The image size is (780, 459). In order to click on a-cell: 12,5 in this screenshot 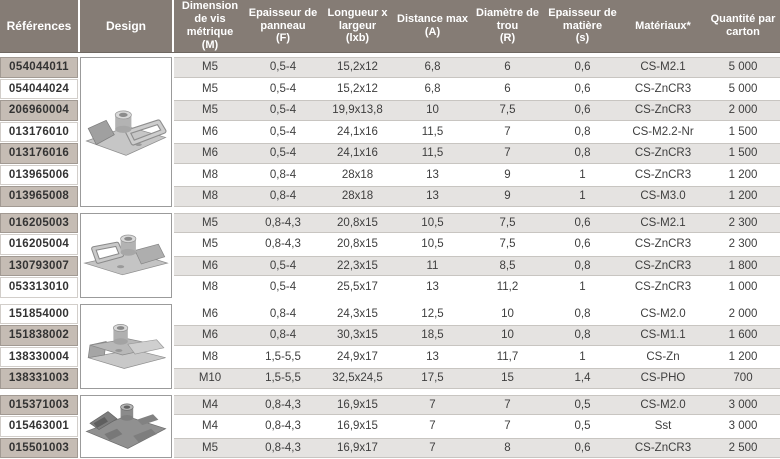, I will do `click(432, 313)`.